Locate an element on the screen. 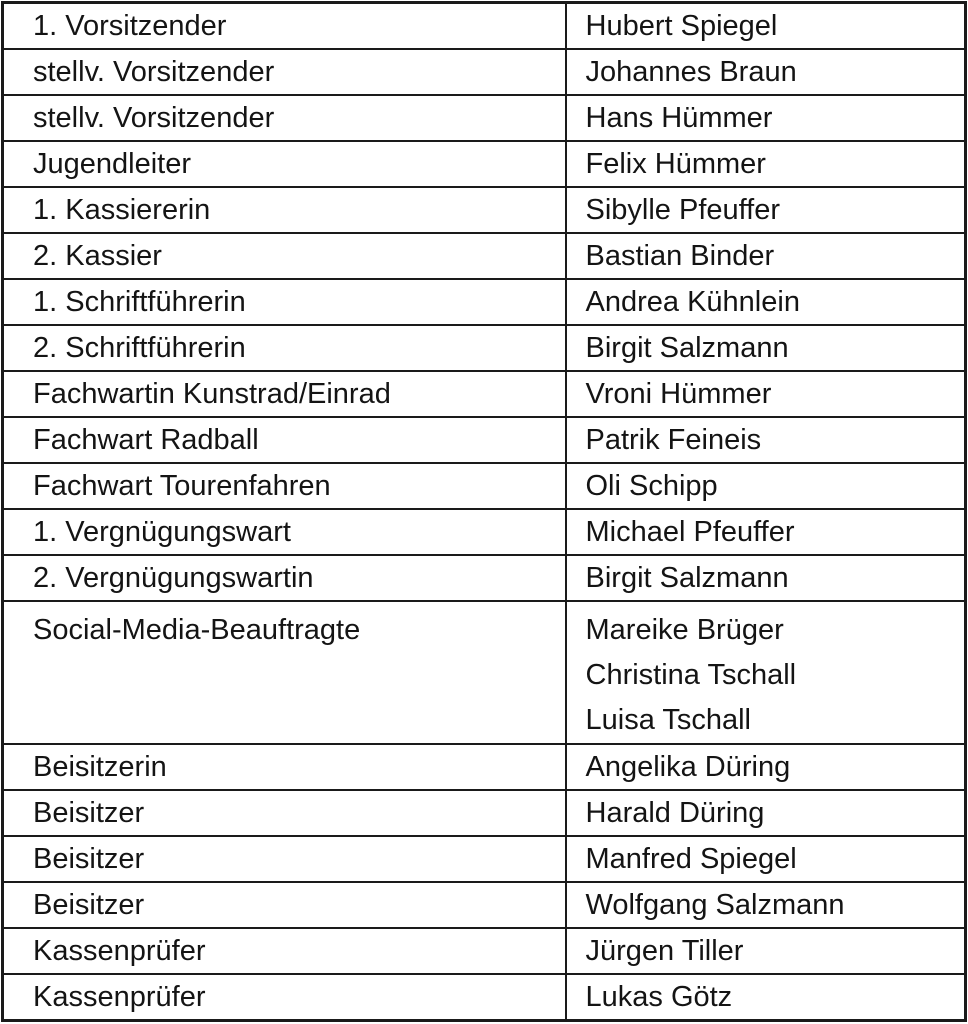 The height and width of the screenshot is (1024, 968). table-row: Jugendleiter Felix Hümmer is located at coordinates (484, 164).